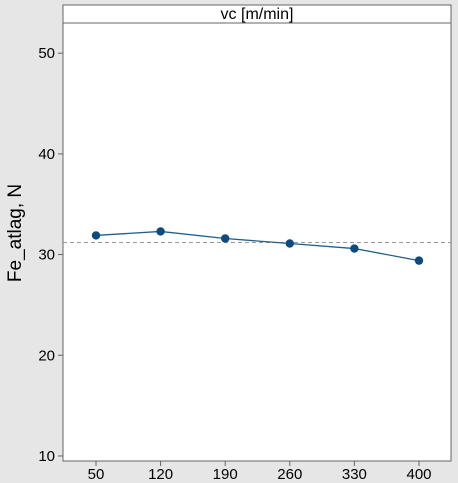 This screenshot has width=458, height=483. I want to click on series-layer, so click(257, 246).